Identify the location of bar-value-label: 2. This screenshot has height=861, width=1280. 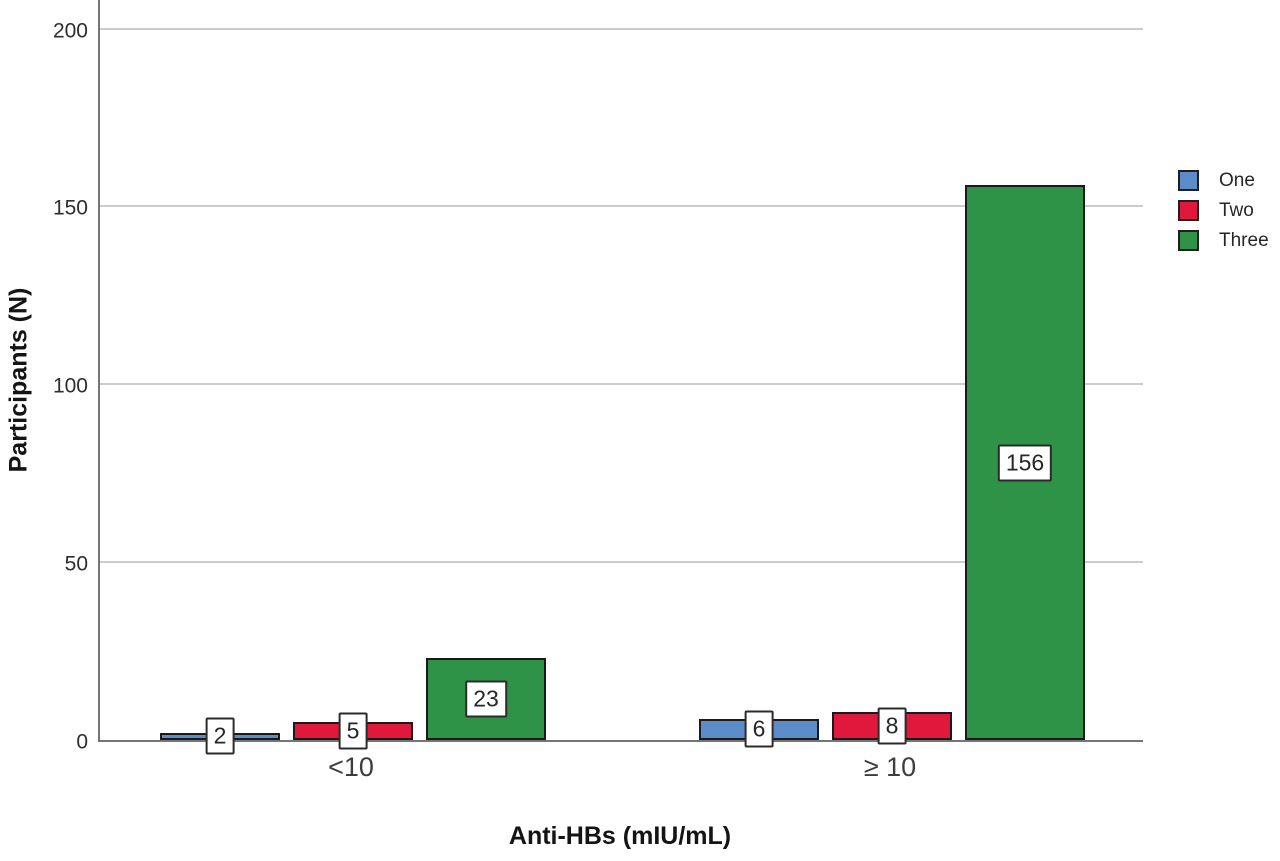
(220, 736).